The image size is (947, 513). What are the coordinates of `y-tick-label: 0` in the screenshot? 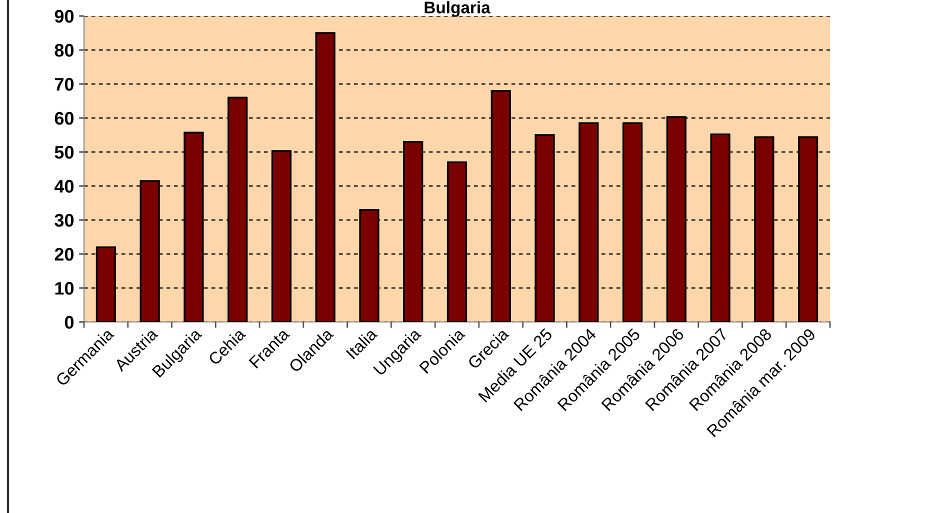 It's located at (69, 322).